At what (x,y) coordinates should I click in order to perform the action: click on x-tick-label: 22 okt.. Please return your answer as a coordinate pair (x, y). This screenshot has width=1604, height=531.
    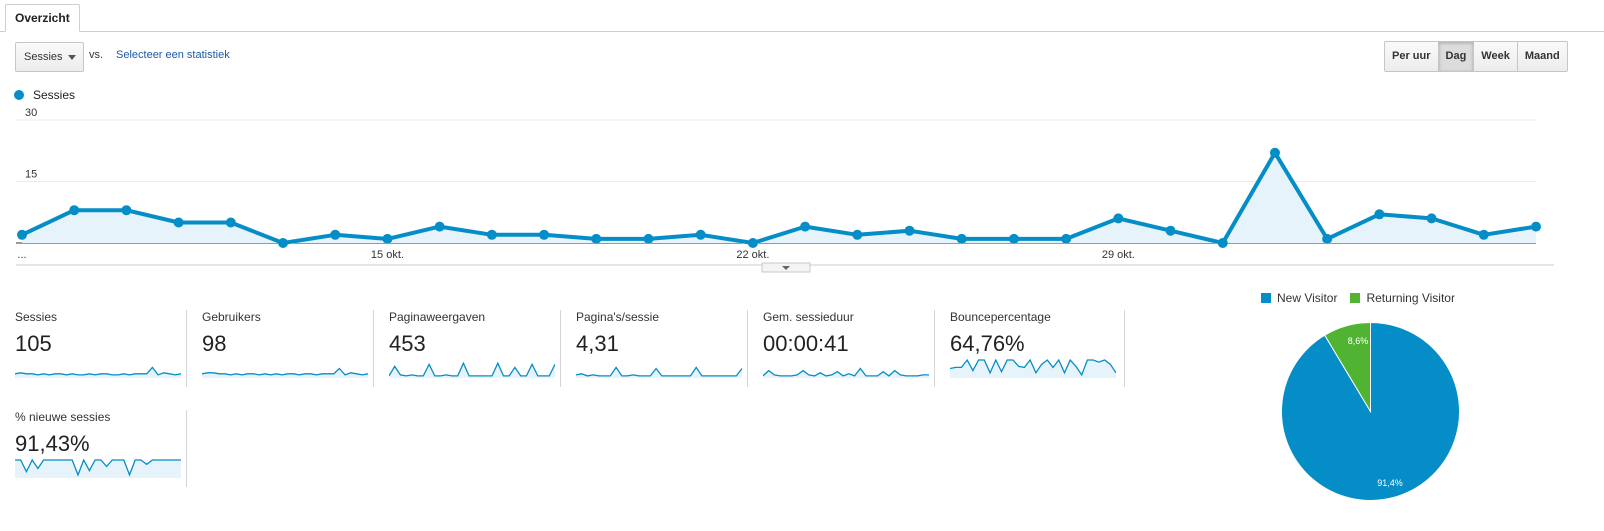
    Looking at the image, I should click on (752, 255).